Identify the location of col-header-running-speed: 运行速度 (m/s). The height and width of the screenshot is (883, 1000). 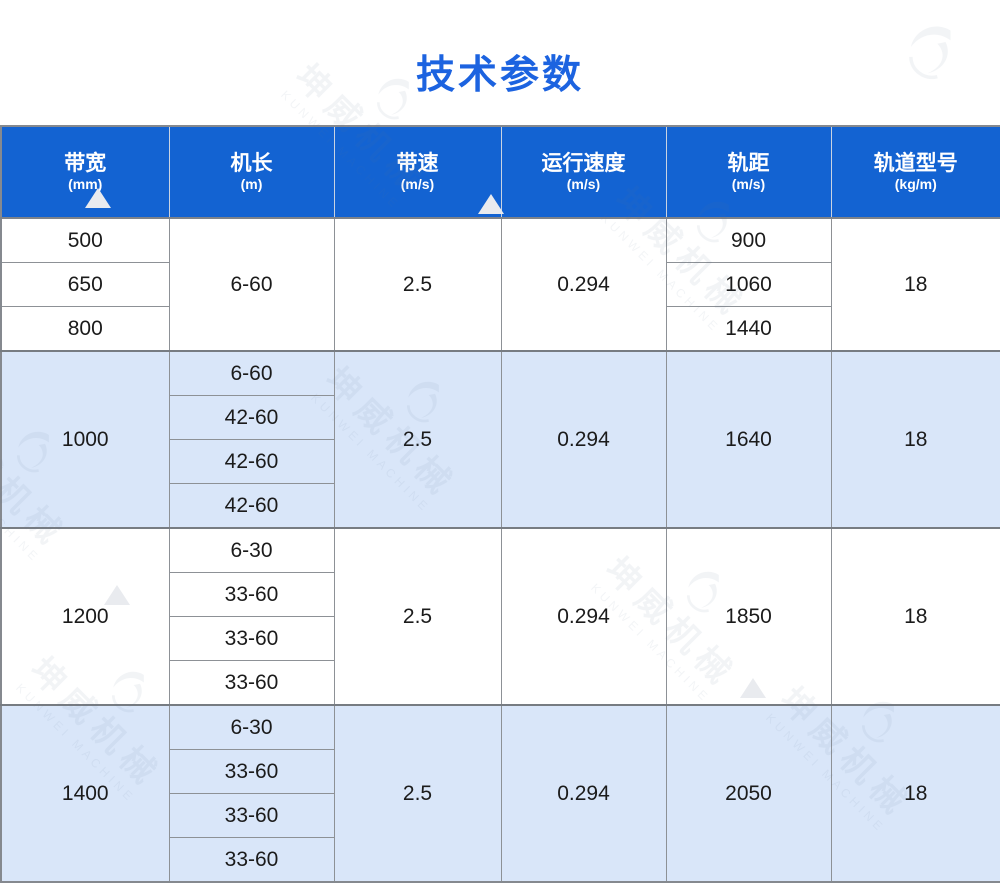
(583, 172).